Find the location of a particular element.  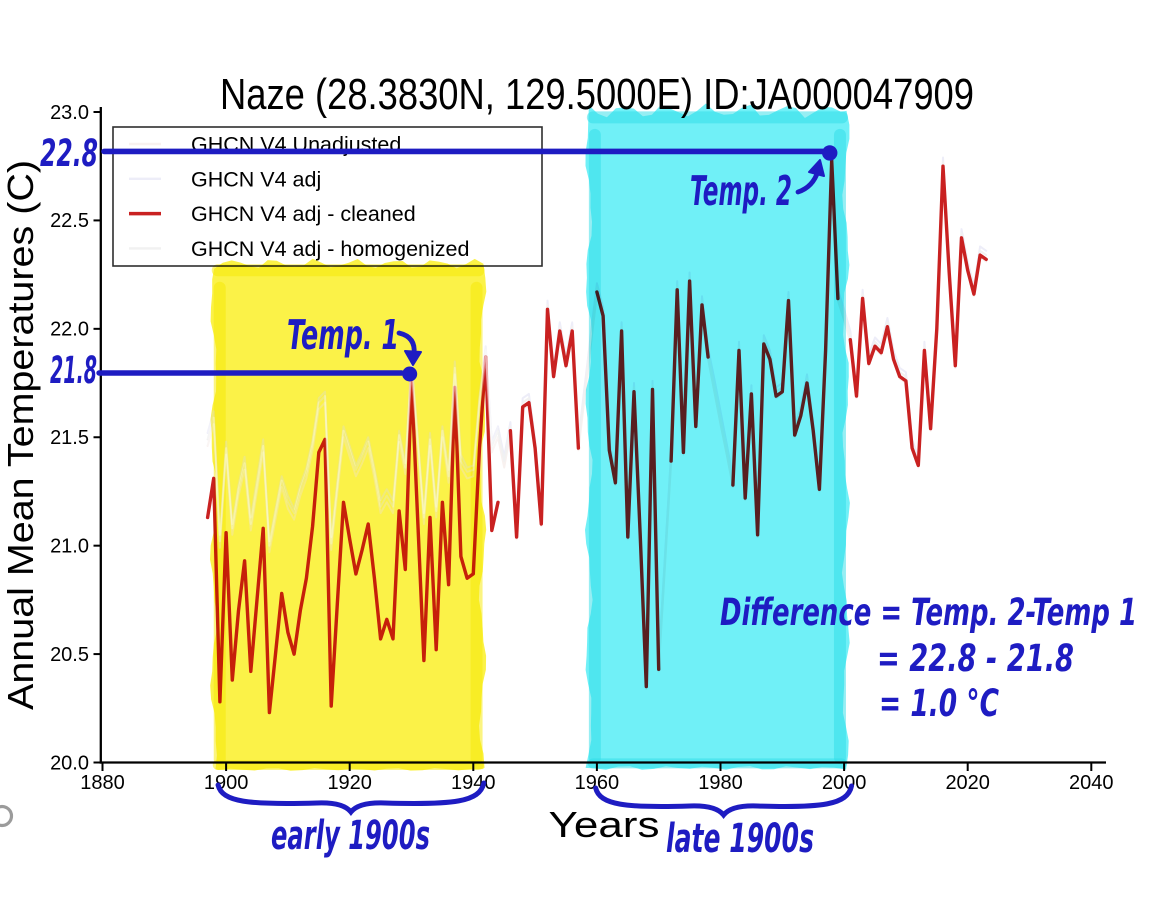

temp1-arrowhead is located at coordinates (413, 358).